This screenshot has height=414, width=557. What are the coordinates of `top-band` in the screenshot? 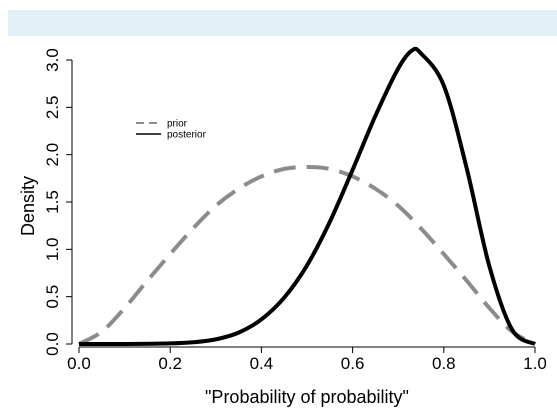 It's located at (282, 23).